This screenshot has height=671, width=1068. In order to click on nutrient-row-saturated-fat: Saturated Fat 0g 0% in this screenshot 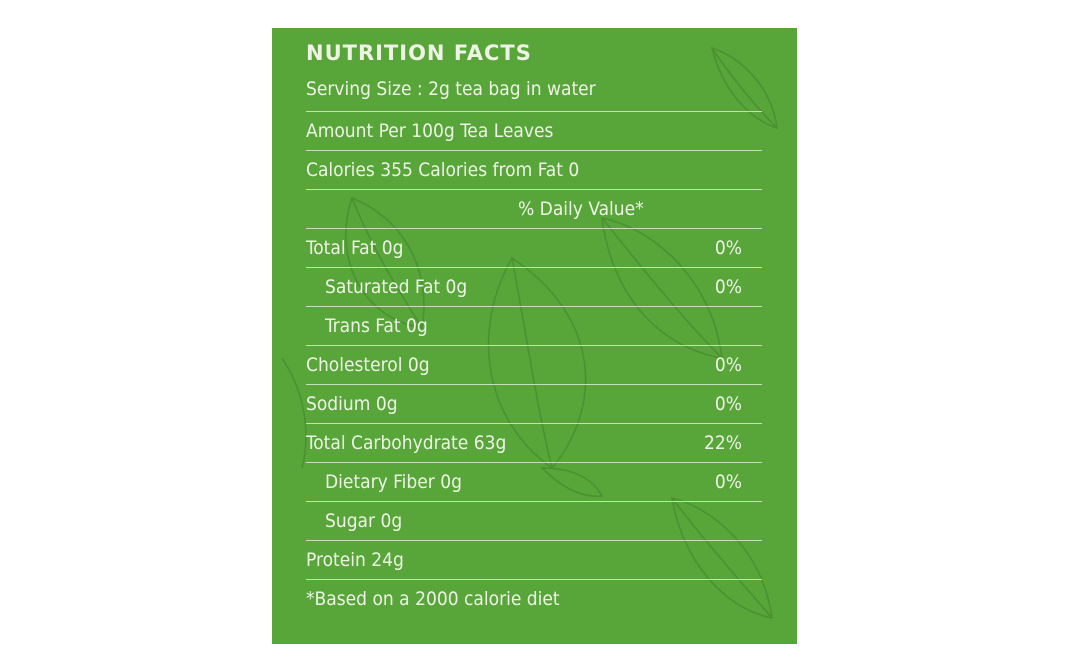, I will do `click(534, 287)`.